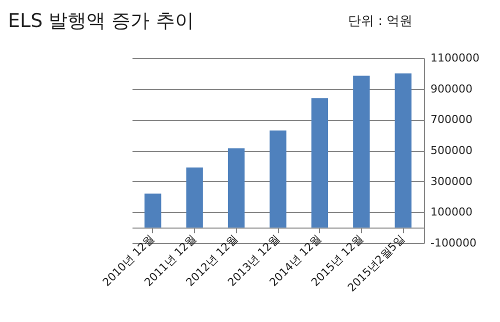  What do you see at coordinates (451, 150) in the screenshot?
I see `y-tick-label: 500000` at bounding box center [451, 150].